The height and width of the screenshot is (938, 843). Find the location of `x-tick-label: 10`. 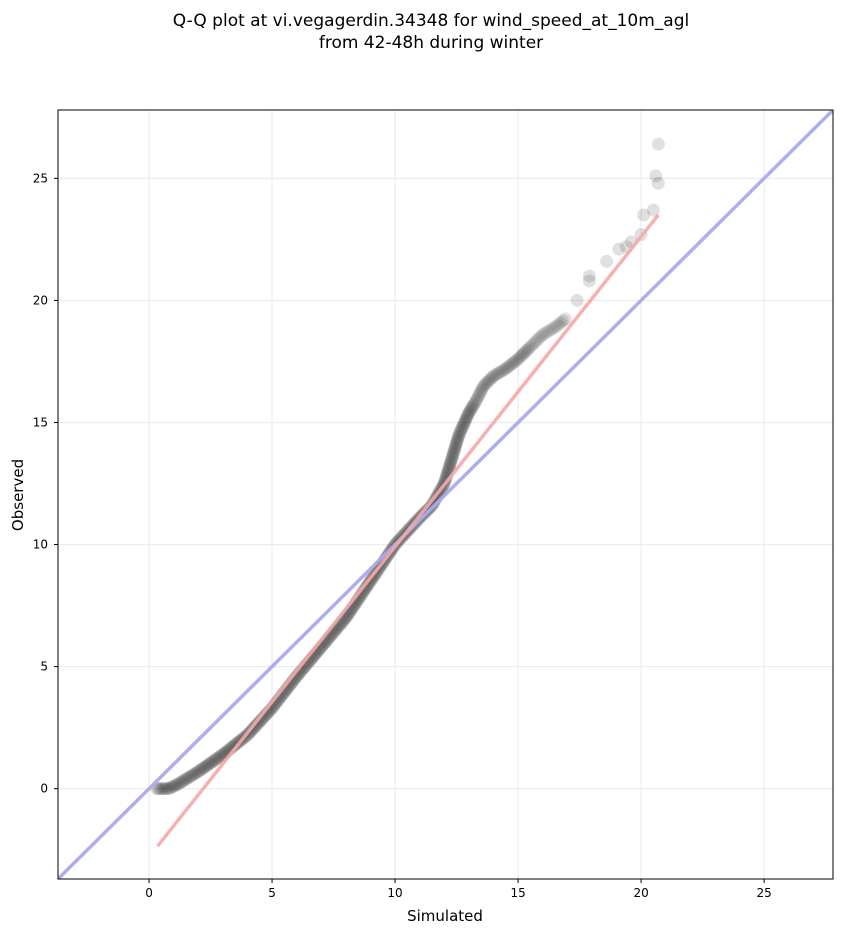

x-tick-label: 10 is located at coordinates (394, 893).